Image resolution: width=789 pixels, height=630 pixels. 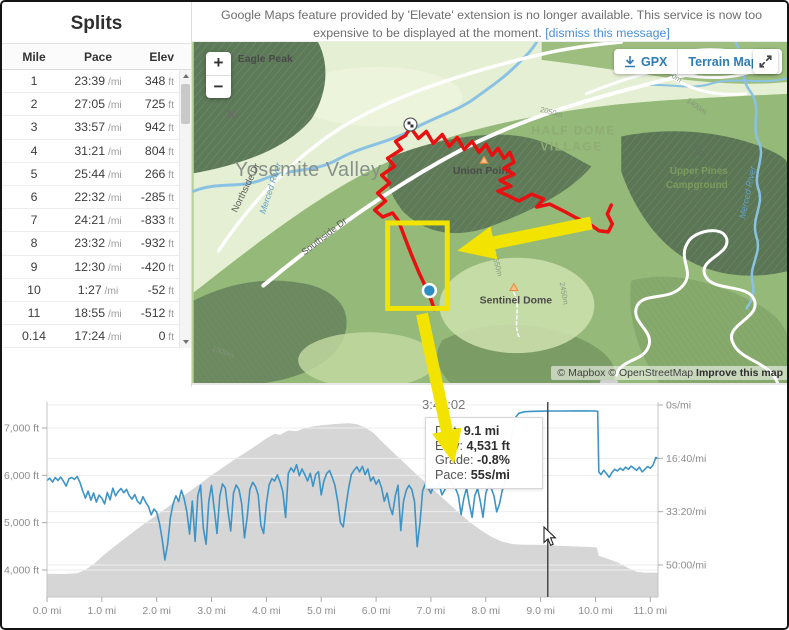 What do you see at coordinates (96, 105) in the screenshot?
I see `table-row: 2 27:05 /mi 725 ft` at bounding box center [96, 105].